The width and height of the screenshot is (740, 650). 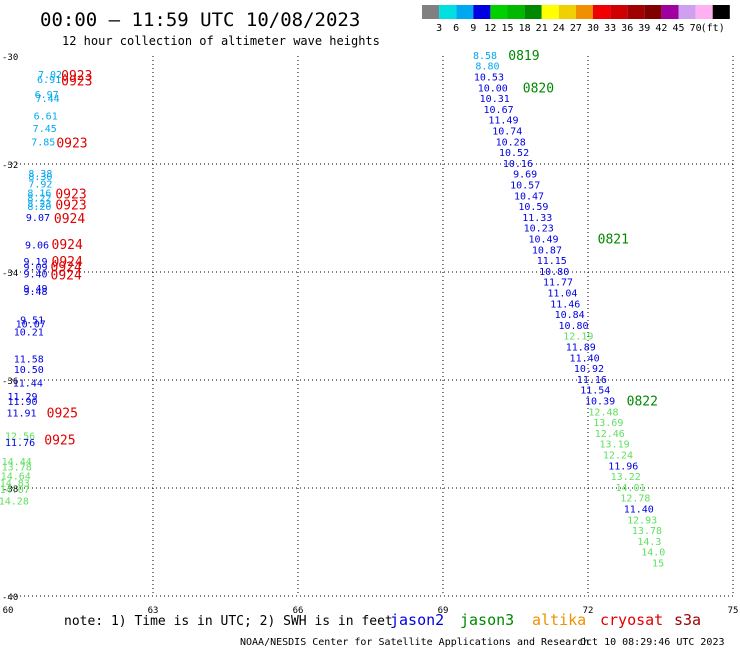 What do you see at coordinates (503, 121) in the screenshot?
I see `wave-height-label: 11.49` at bounding box center [503, 121].